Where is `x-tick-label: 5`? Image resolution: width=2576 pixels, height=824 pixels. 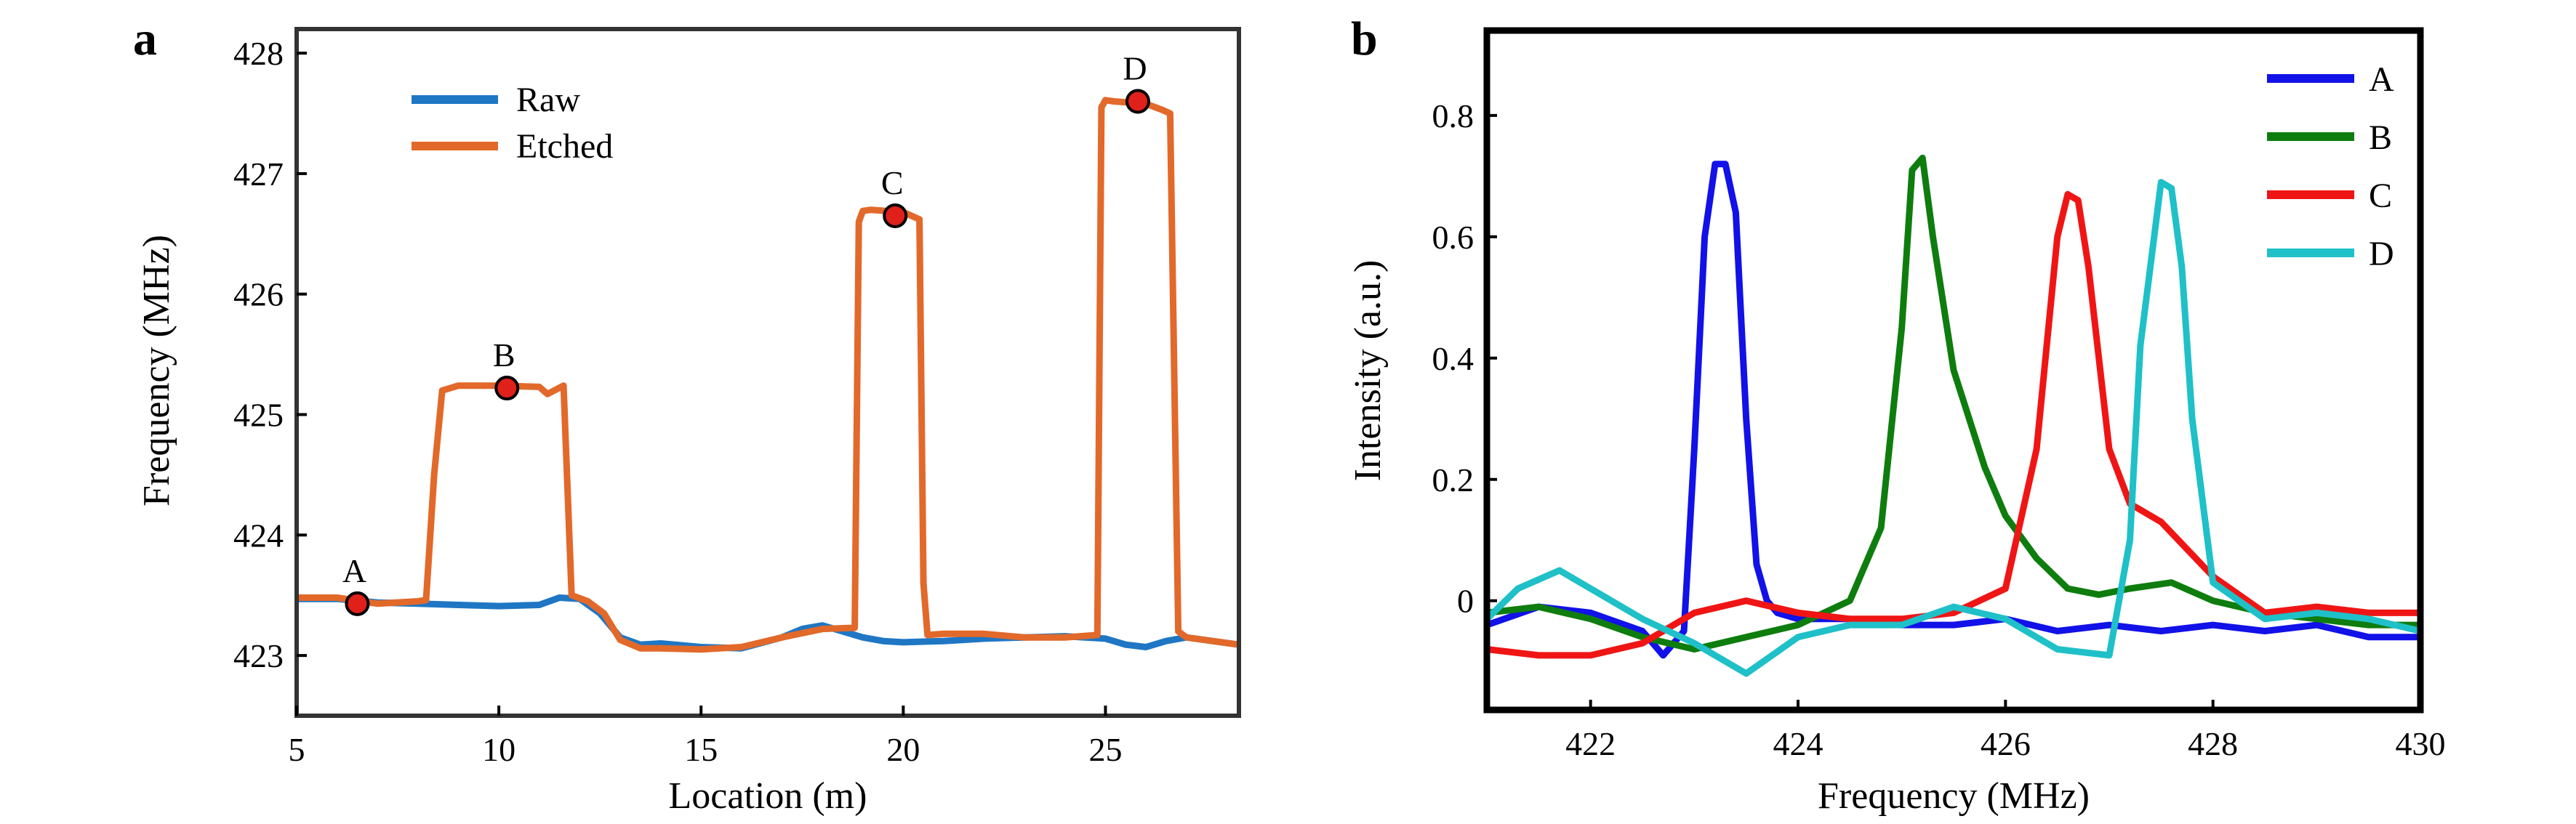
x-tick-label: 5 is located at coordinates (297, 749).